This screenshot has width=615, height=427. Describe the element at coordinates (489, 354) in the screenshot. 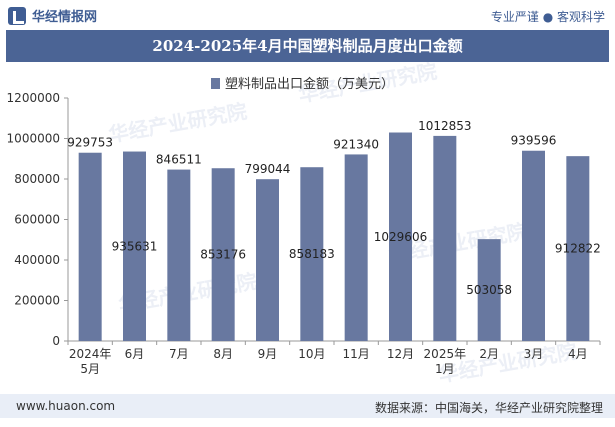

I see `x-tick-label: 2月` at that location.